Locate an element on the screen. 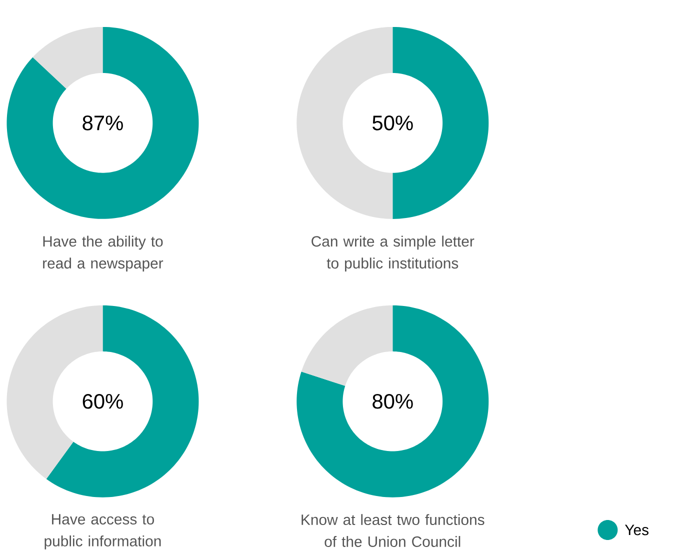  data-label: 50% is located at coordinates (392, 123).